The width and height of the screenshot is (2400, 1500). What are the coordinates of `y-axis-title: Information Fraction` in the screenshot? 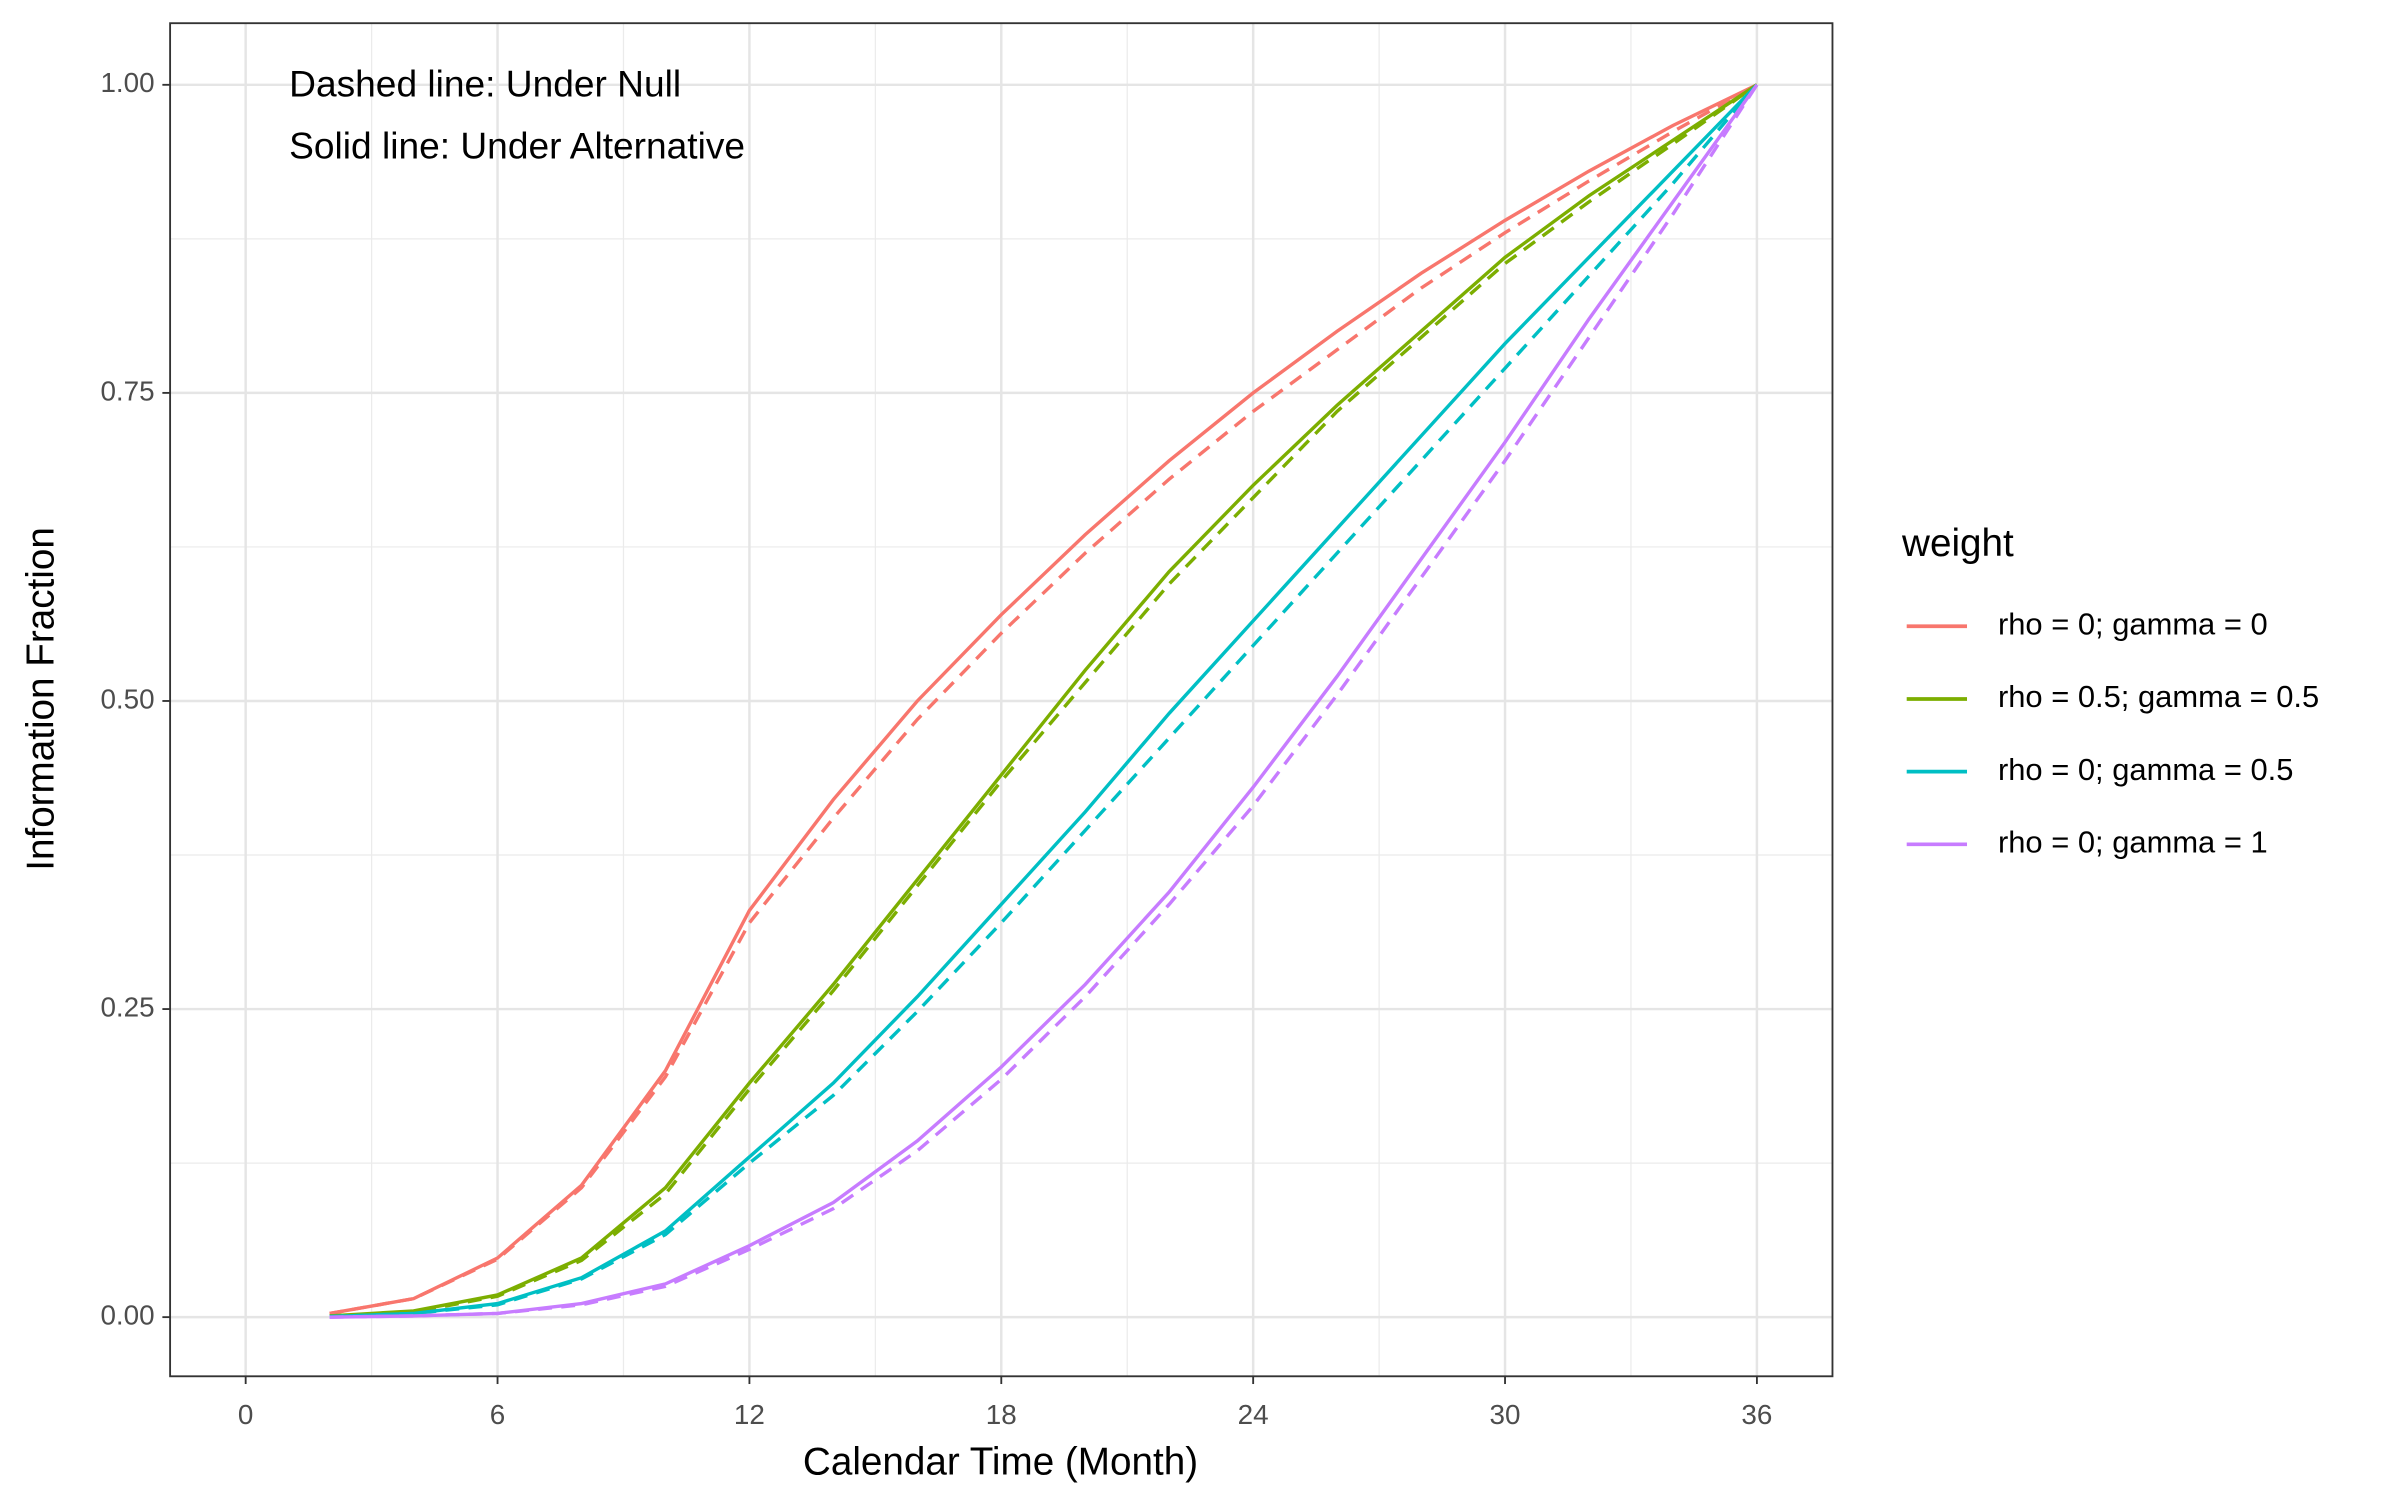 It's located at (41, 699).